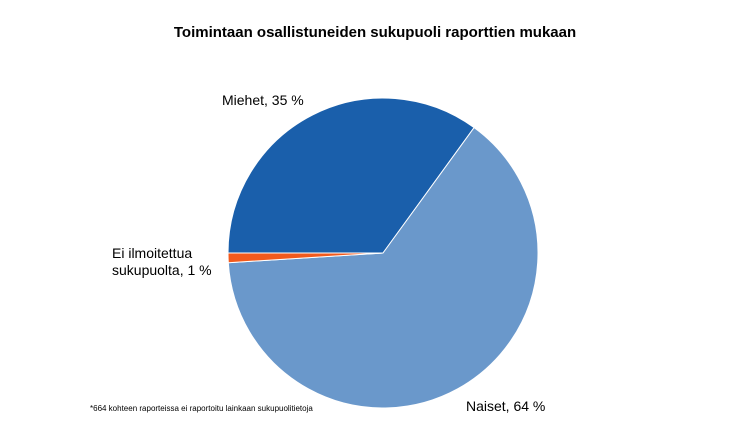 The height and width of the screenshot is (436, 750). I want to click on slice-label: Miehet, 35 %, so click(263, 100).